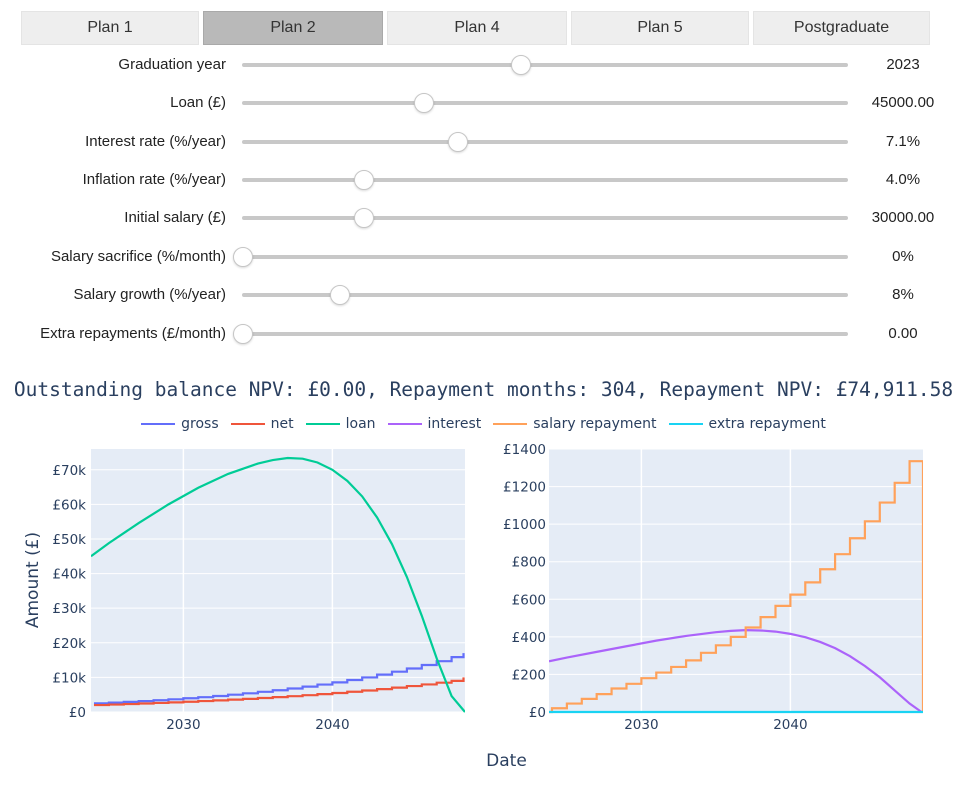 The height and width of the screenshot is (791, 967). I want to click on legend-item-extra-repayment: extra repayment, so click(747, 424).